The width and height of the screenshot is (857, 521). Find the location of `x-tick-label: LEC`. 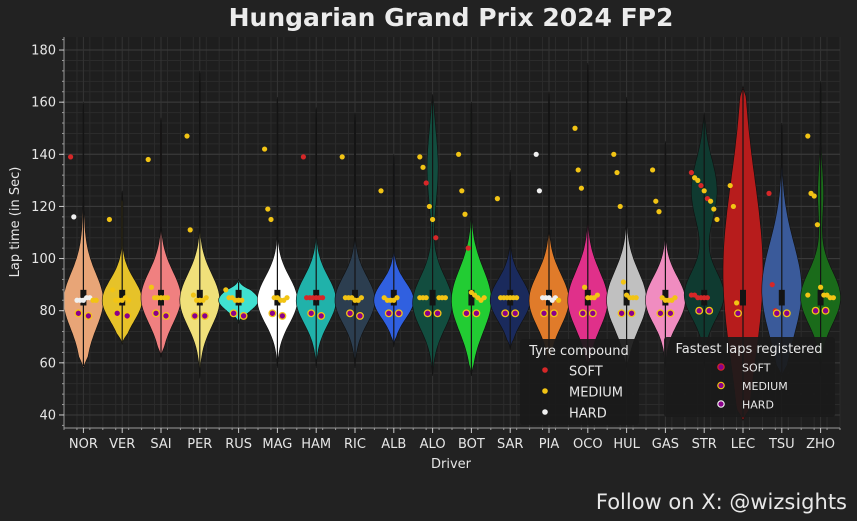

x-tick-label: LEC is located at coordinates (743, 444).